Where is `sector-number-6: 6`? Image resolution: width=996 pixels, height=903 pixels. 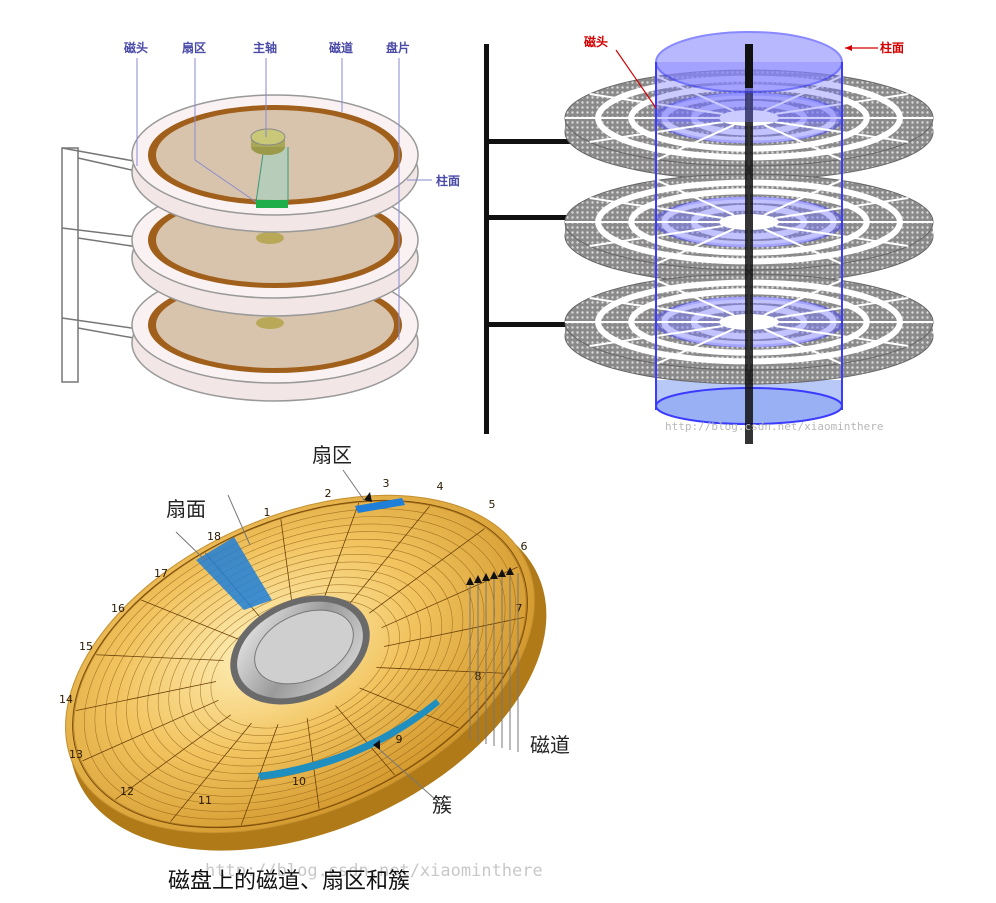
sector-number-6: 6 is located at coordinates (524, 546).